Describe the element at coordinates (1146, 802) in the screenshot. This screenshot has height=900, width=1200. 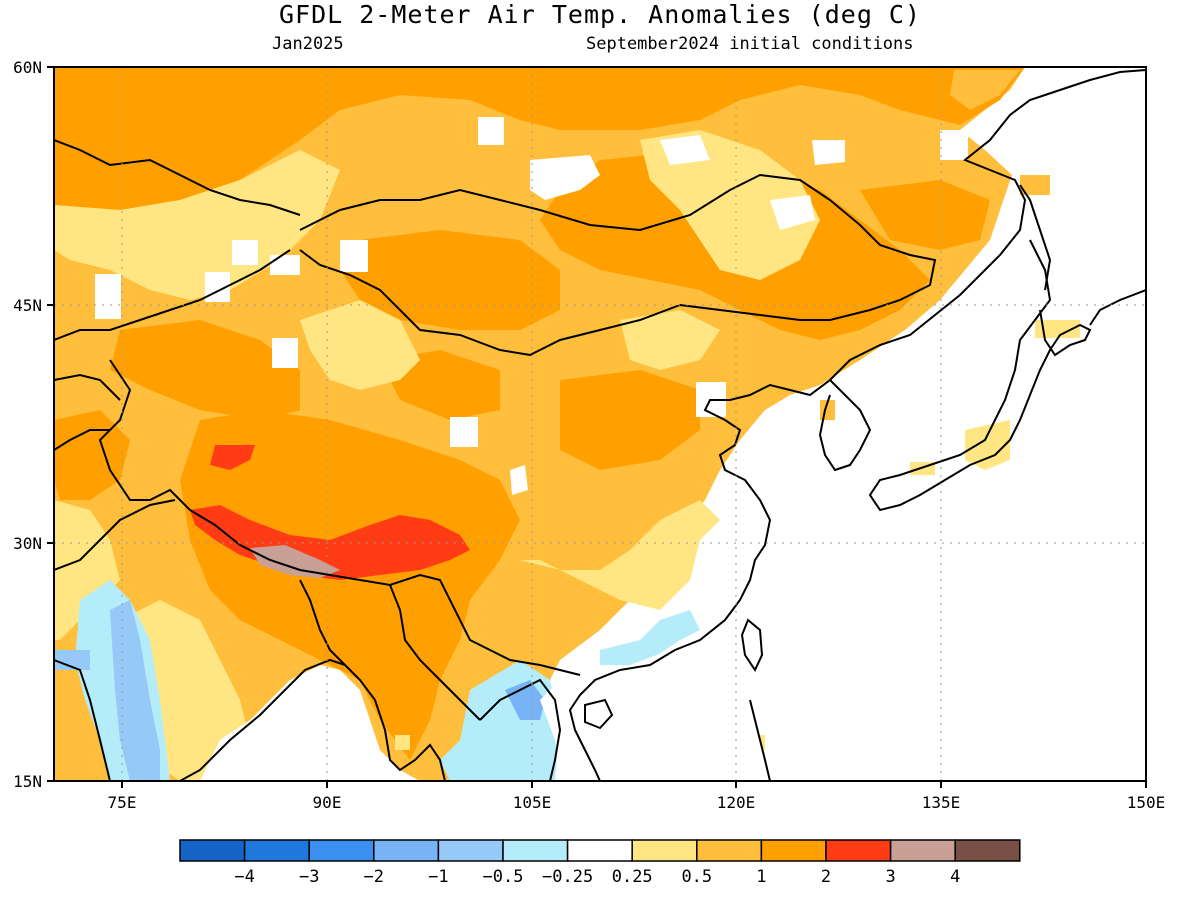
I see `lon-label-150e: 150E` at that location.